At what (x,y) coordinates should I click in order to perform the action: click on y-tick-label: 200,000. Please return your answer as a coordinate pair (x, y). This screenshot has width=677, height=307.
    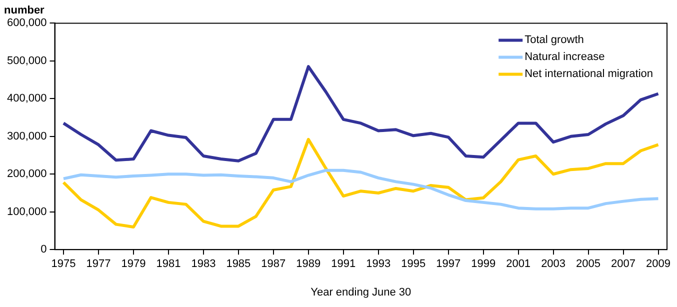
    Looking at the image, I should click on (26, 174).